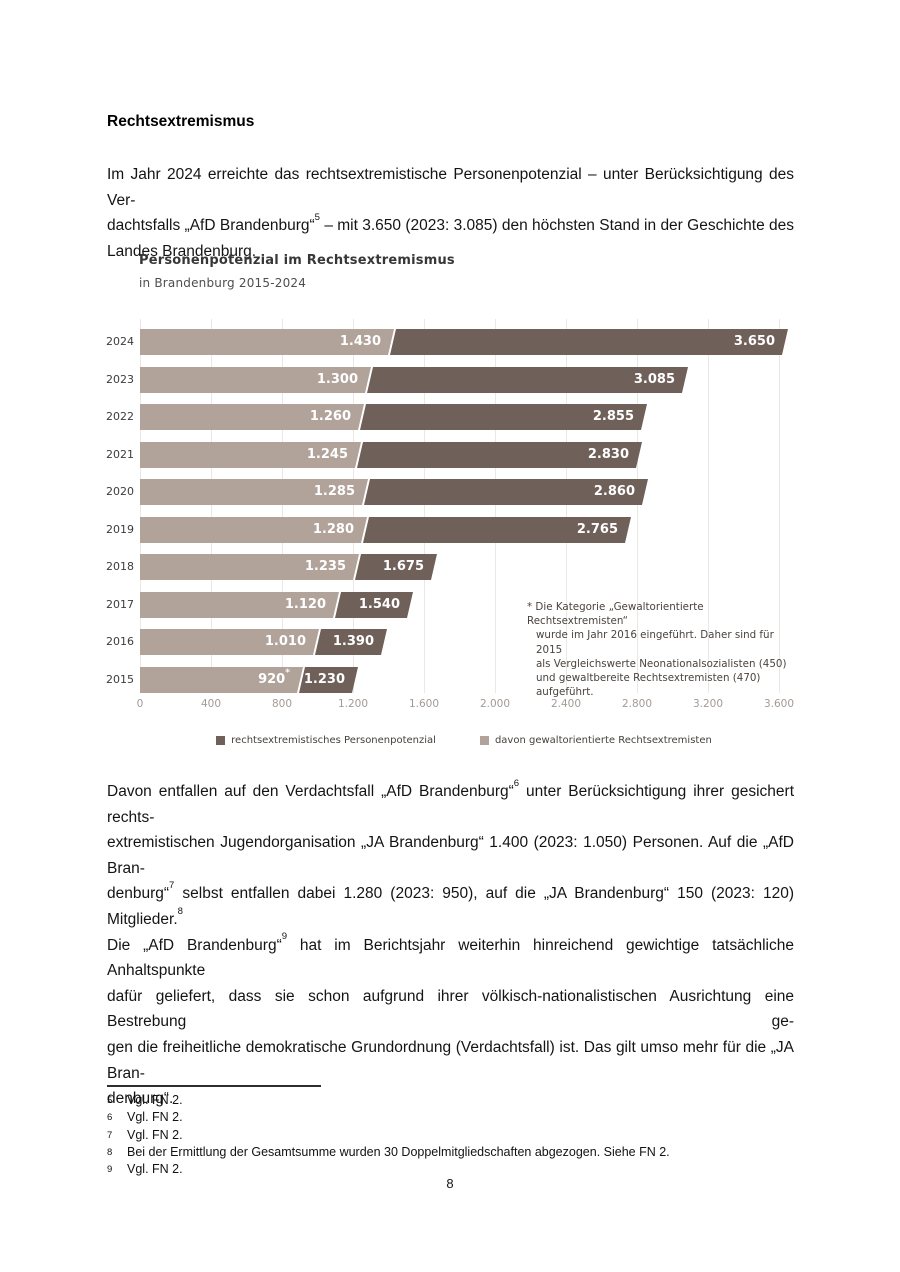 The width and height of the screenshot is (900, 1272). Describe the element at coordinates (708, 704) in the screenshot. I see `x-axis-tick-label: 3.200` at that location.